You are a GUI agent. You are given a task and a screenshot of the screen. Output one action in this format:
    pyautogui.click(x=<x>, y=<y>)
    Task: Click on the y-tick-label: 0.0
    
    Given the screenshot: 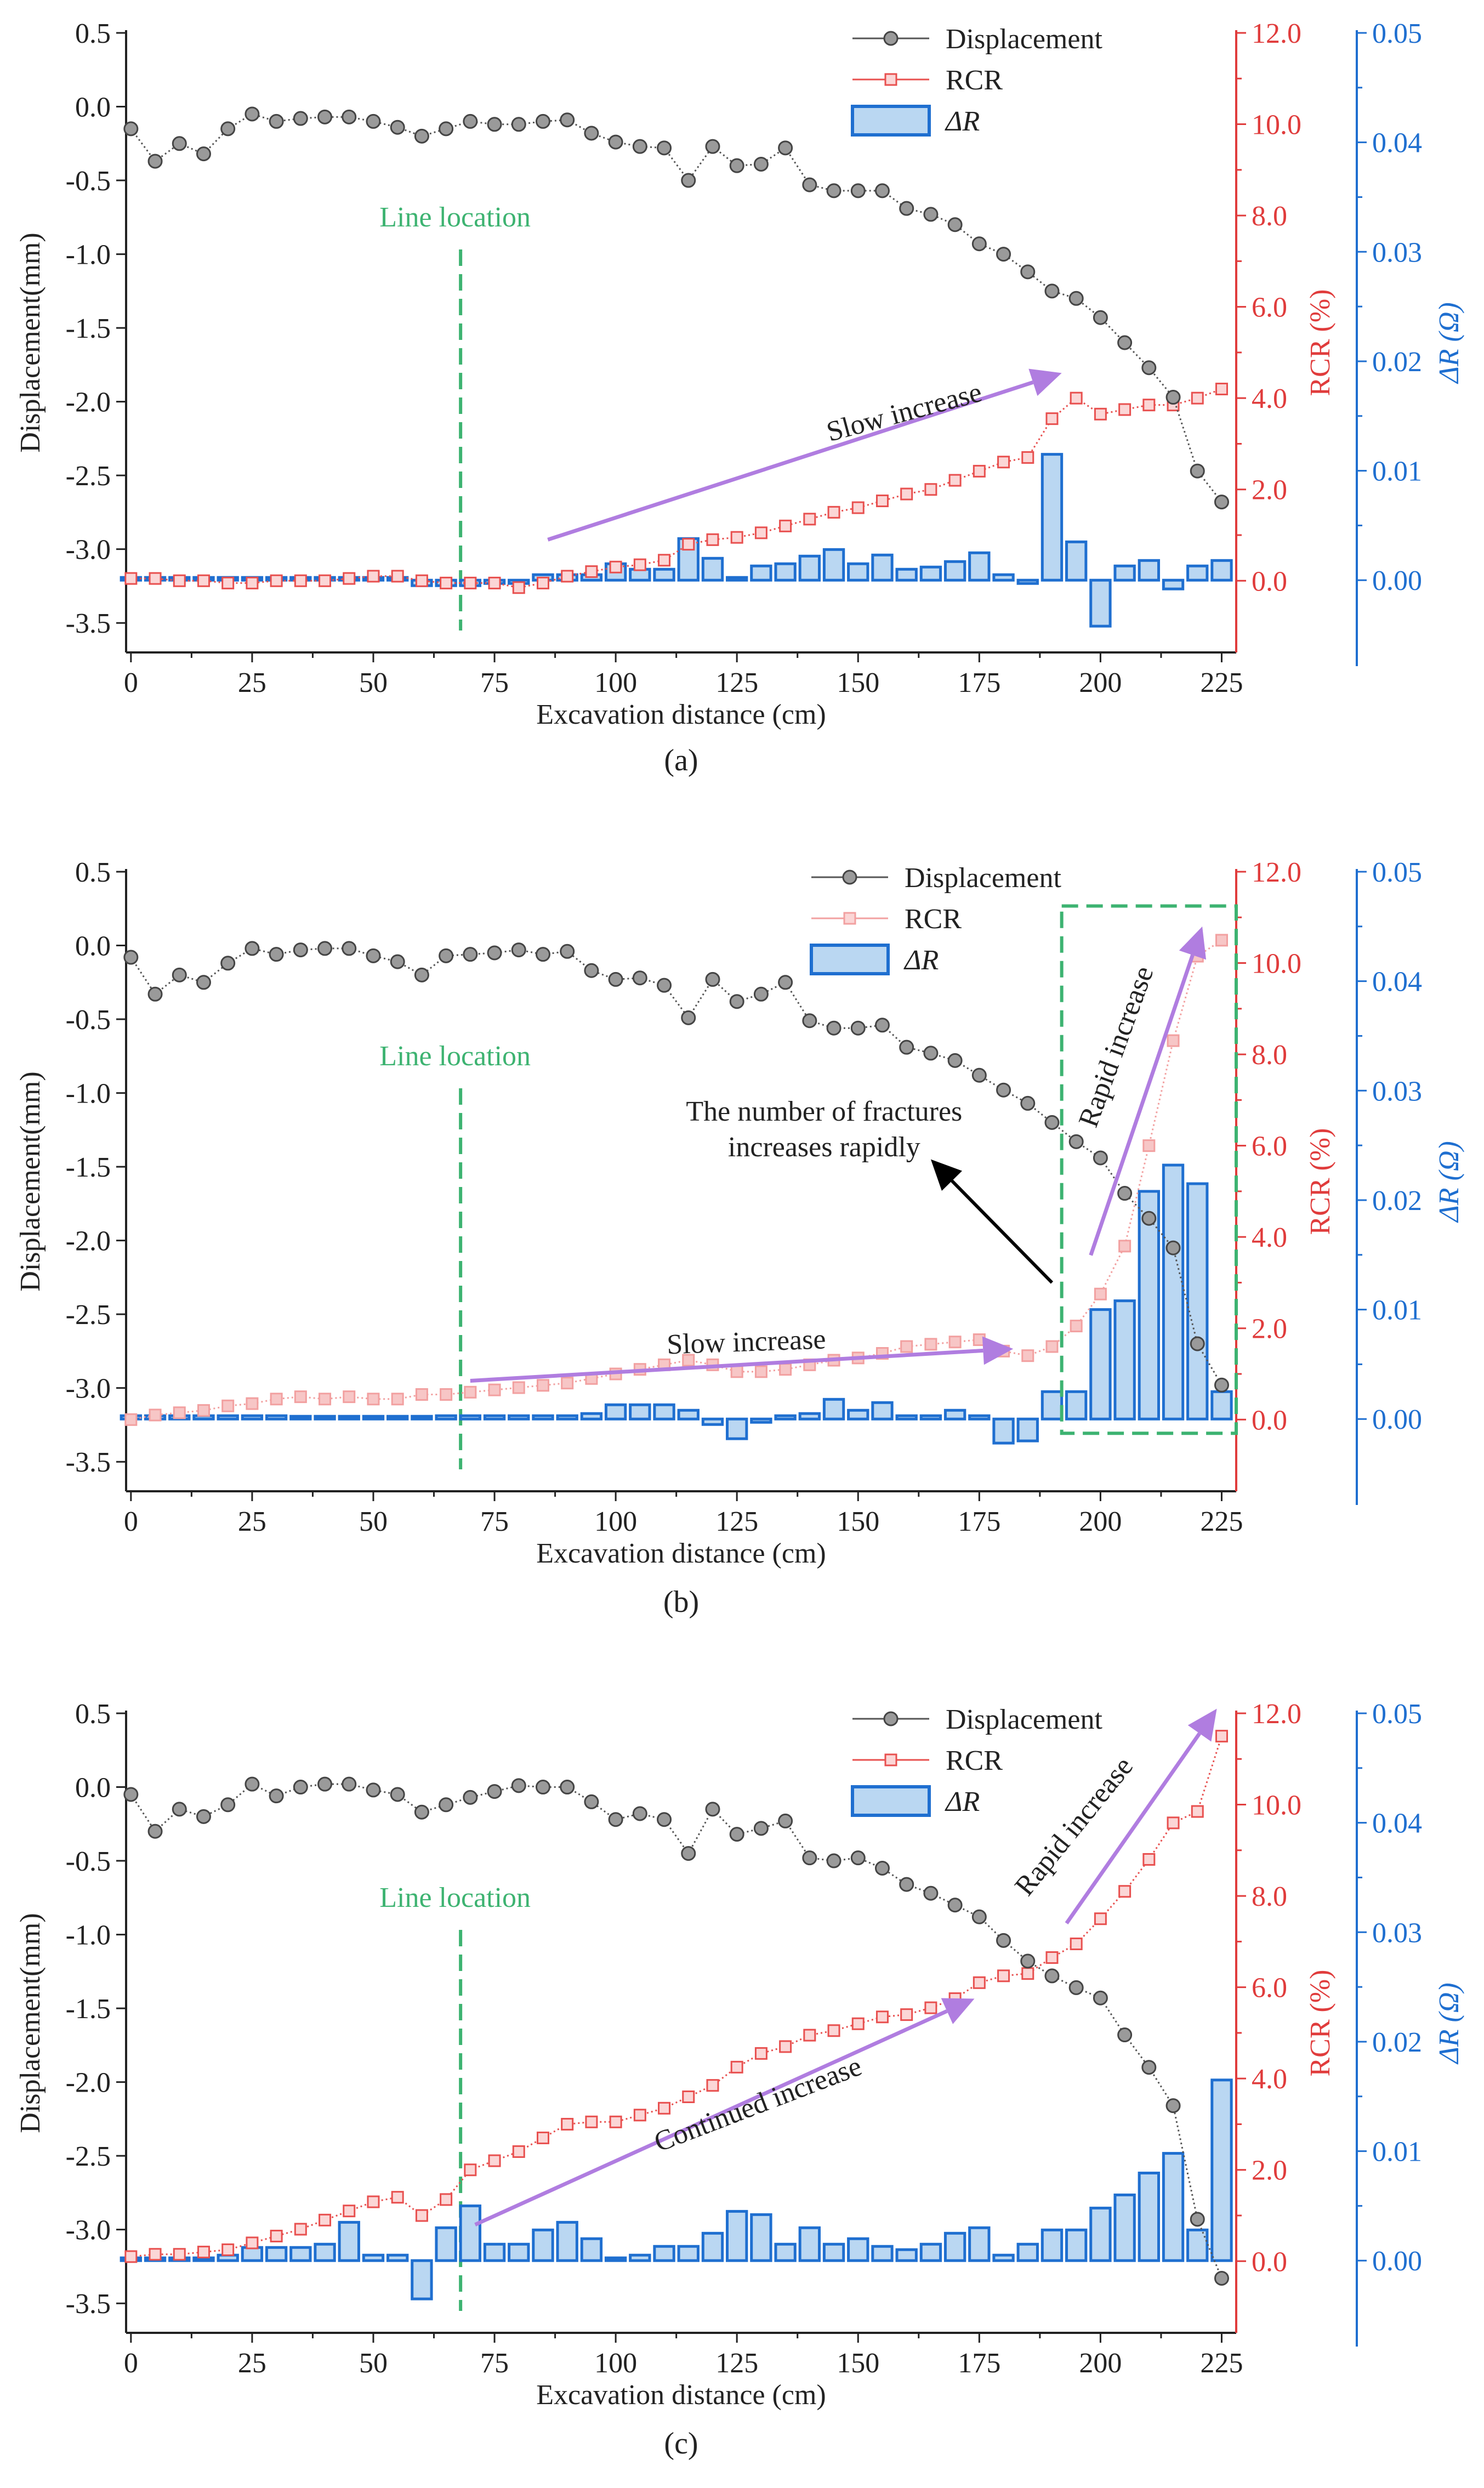 What is the action you would take?
    pyautogui.click(x=93, y=107)
    